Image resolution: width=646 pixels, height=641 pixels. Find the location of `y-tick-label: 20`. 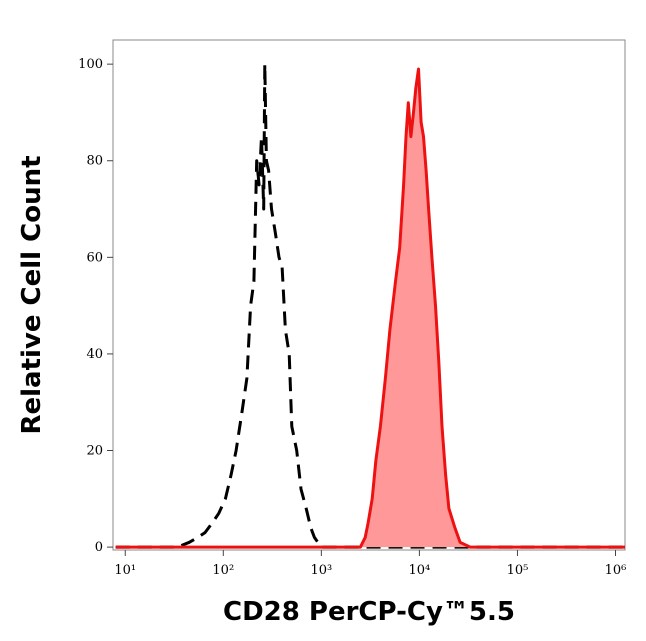

y-tick-label: 20 is located at coordinates (94, 451).